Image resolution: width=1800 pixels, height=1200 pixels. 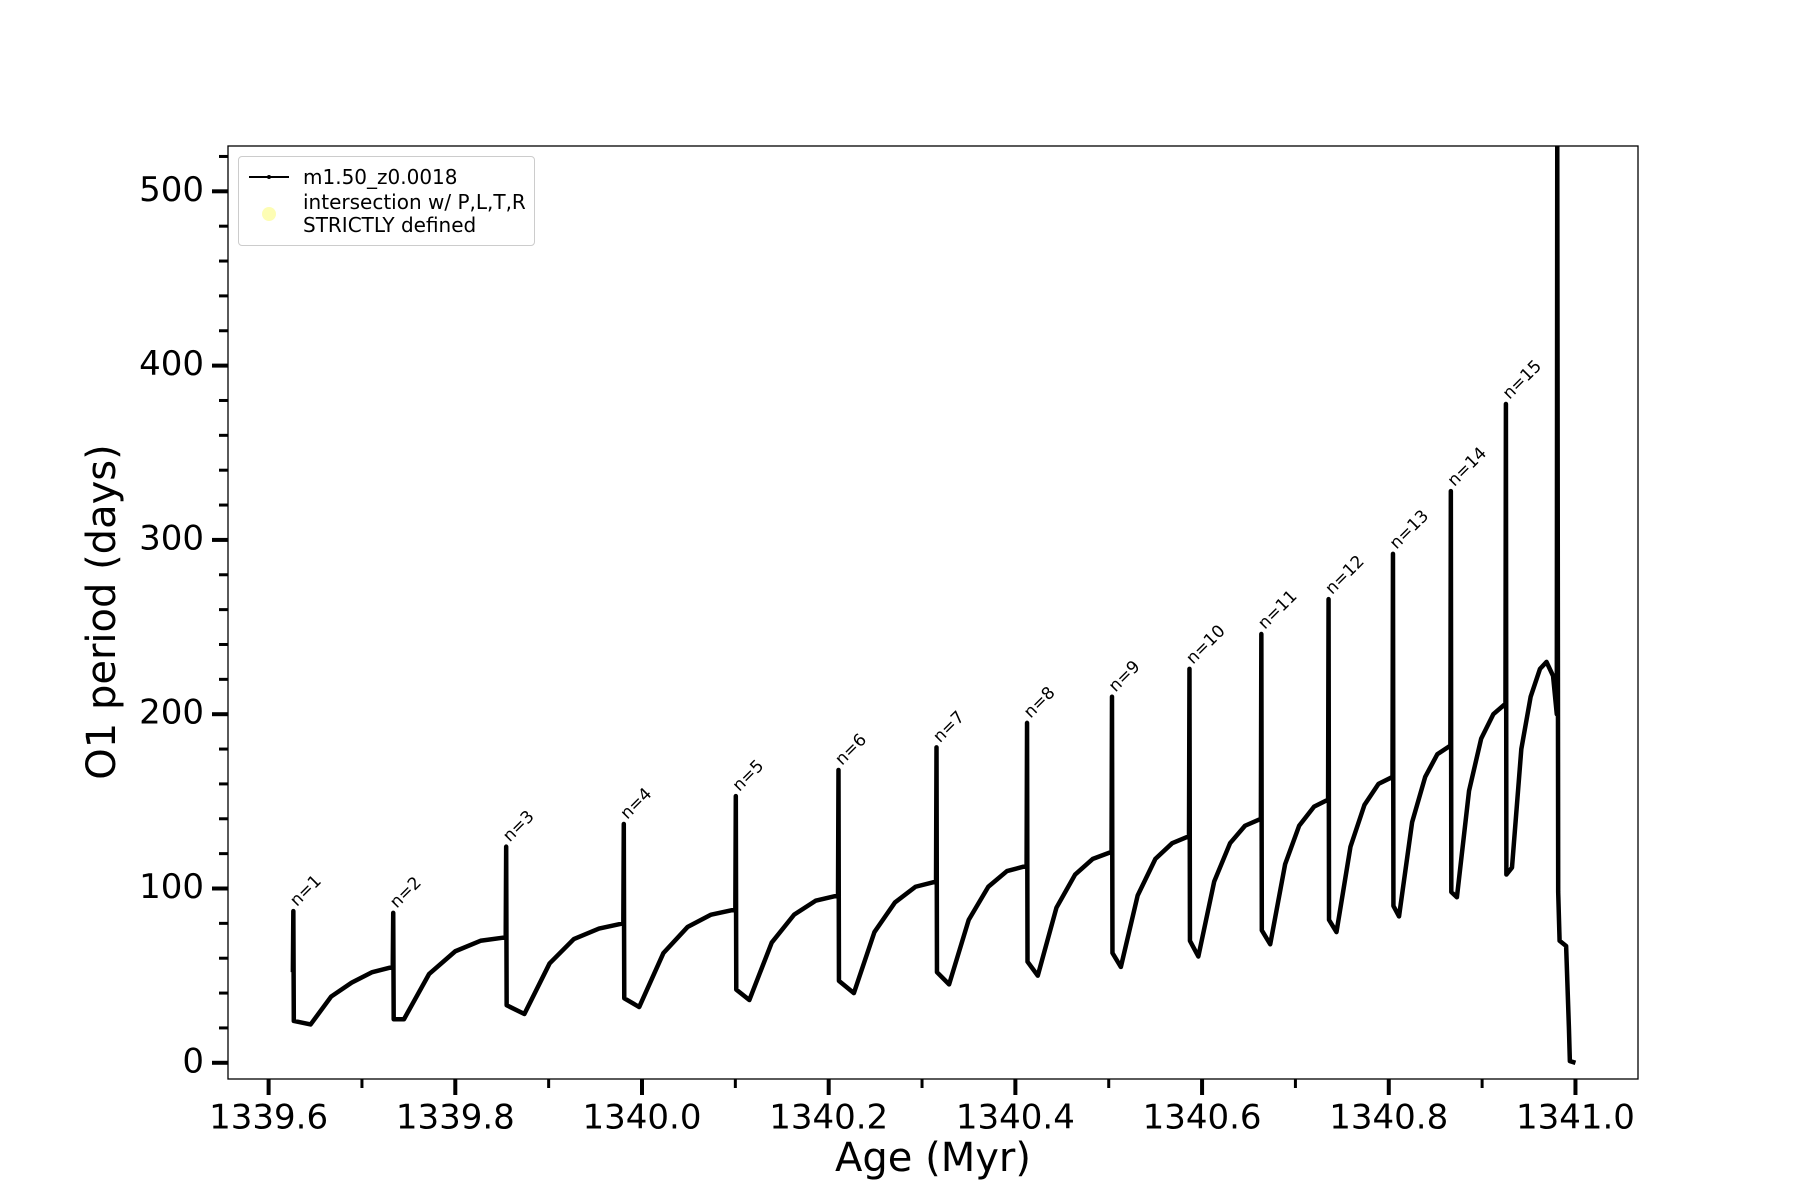 What do you see at coordinates (1388, 1118) in the screenshot?
I see `x-tick-label: 1340.8` at bounding box center [1388, 1118].